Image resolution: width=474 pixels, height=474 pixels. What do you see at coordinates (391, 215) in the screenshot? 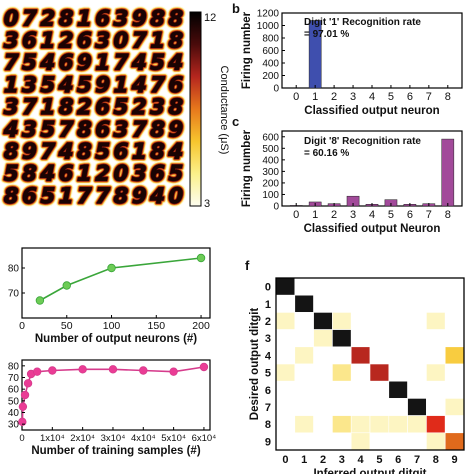
I see `x-tick-label: 5` at bounding box center [391, 215].